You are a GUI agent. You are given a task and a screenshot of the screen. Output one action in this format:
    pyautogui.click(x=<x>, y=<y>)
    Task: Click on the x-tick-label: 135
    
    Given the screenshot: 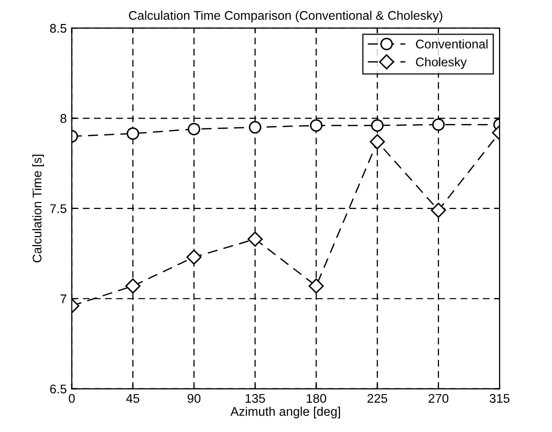 What is the action you would take?
    pyautogui.click(x=256, y=398)
    